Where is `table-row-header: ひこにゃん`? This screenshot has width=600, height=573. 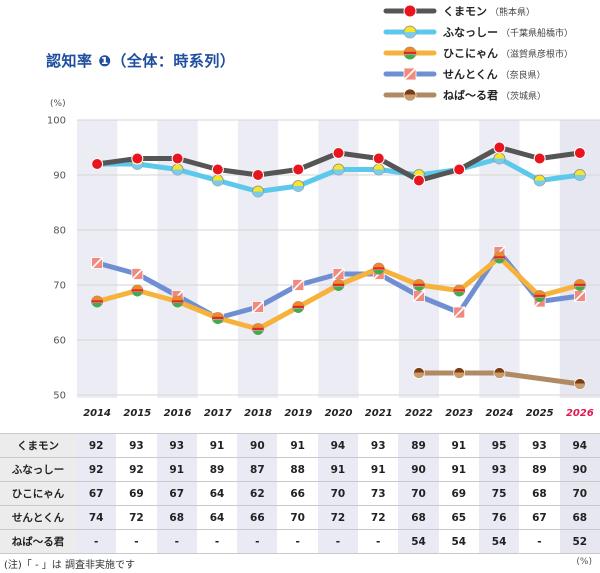 table-row-header: ひこにゃん is located at coordinates (38, 493).